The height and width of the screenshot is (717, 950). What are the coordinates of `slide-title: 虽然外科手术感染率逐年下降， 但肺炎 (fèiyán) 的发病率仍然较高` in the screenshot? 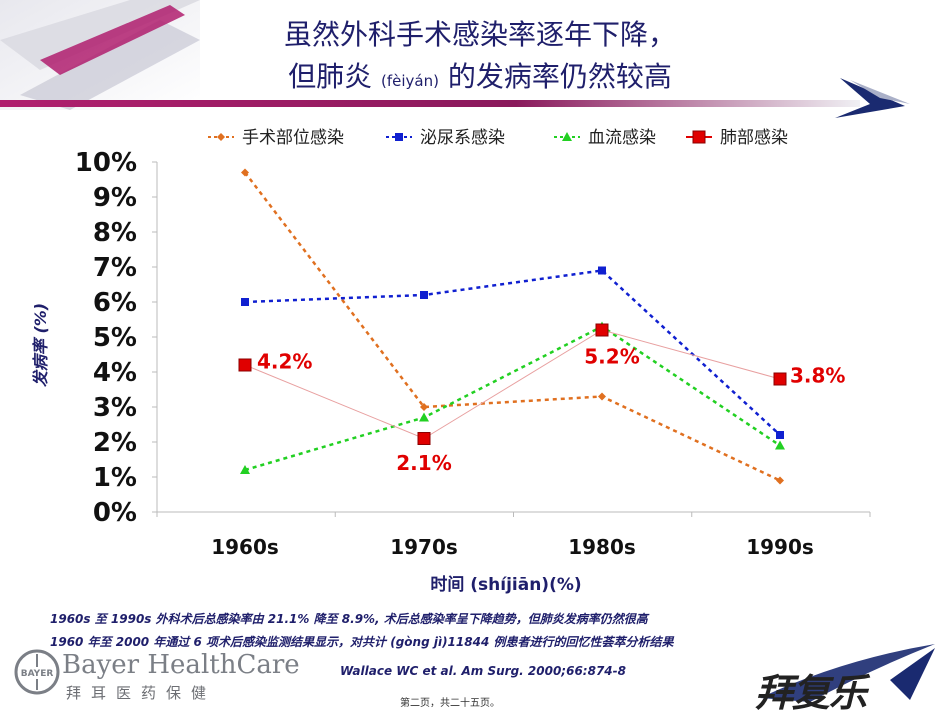 It's located at (480, 58).